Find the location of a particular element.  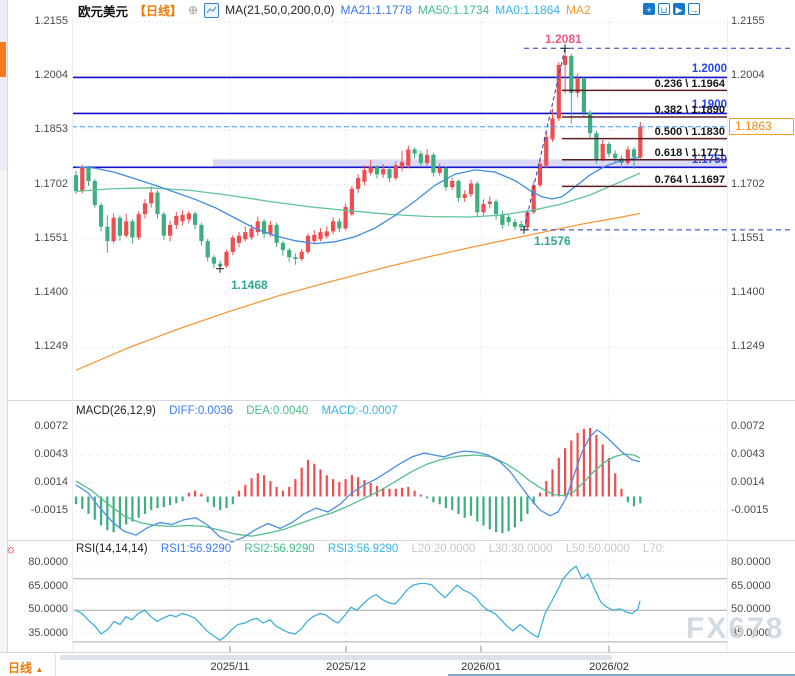

rsi-line is located at coordinates (358, 603).